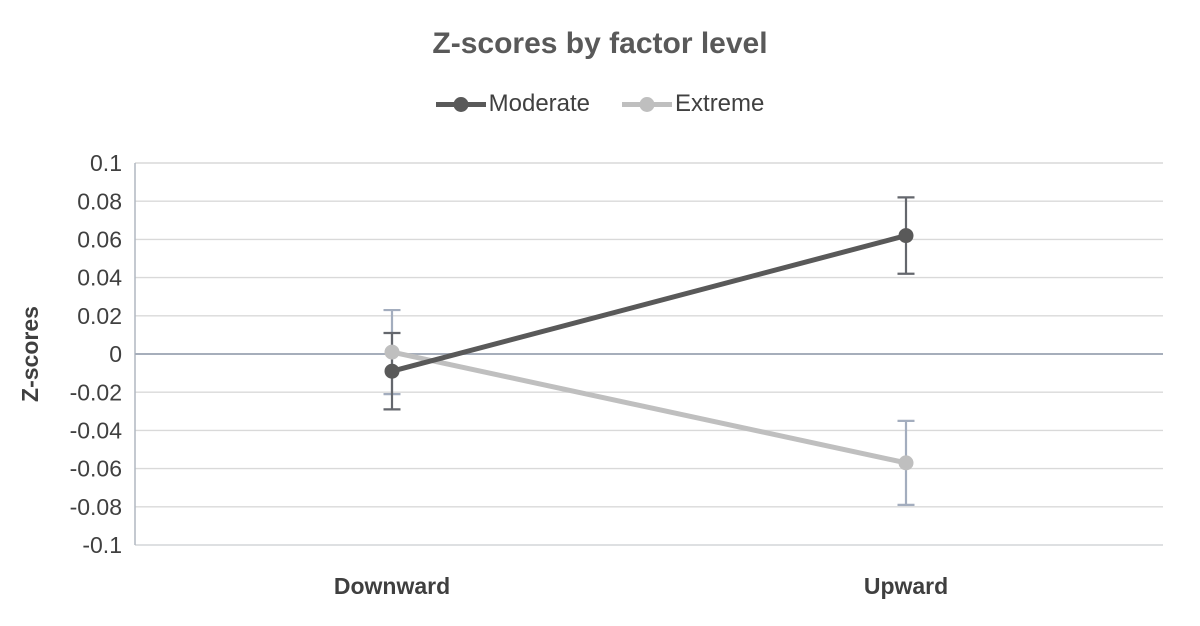  I want to click on legend-item-extreme: Extreme, so click(693, 104).